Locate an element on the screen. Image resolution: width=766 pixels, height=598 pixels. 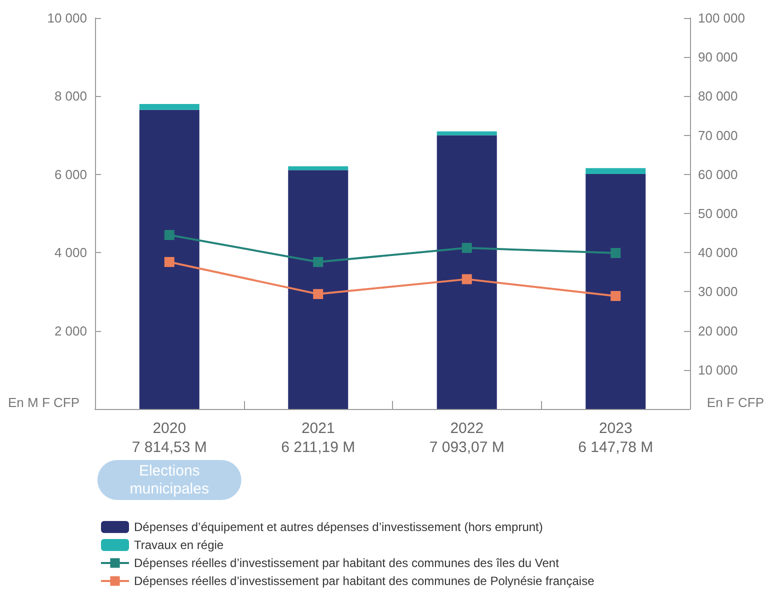
y-tick-label: 6 000 is located at coordinates (70, 174).